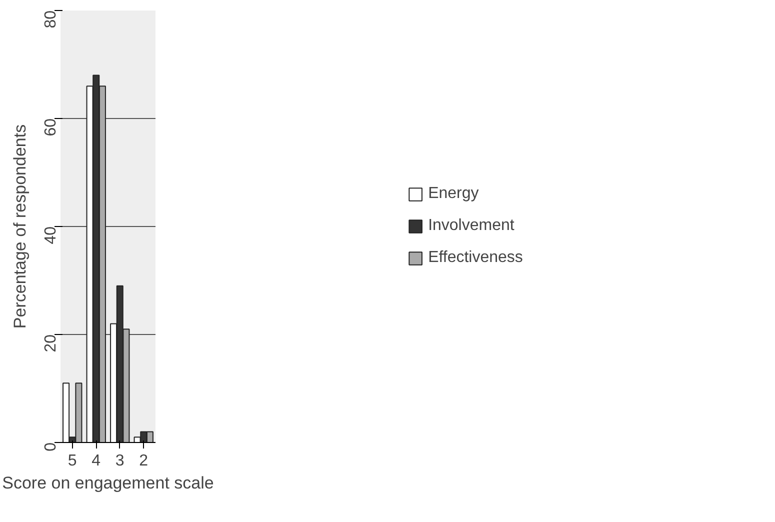 The height and width of the screenshot is (522, 775). Describe the element at coordinates (96, 461) in the screenshot. I see `x-tick-label: 4` at that location.